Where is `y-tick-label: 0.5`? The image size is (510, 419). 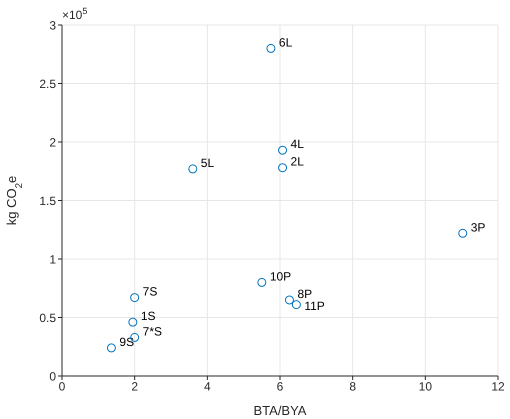
y-tick-label: 0.5 is located at coordinates (47, 317).